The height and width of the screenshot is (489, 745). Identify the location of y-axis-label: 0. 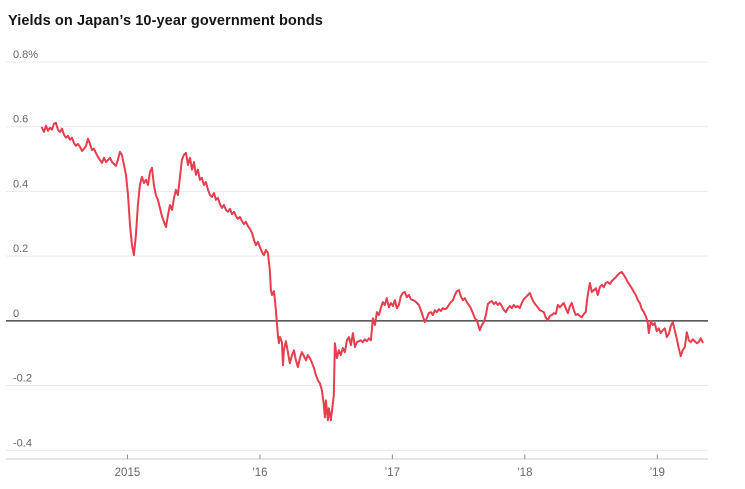
(16, 314).